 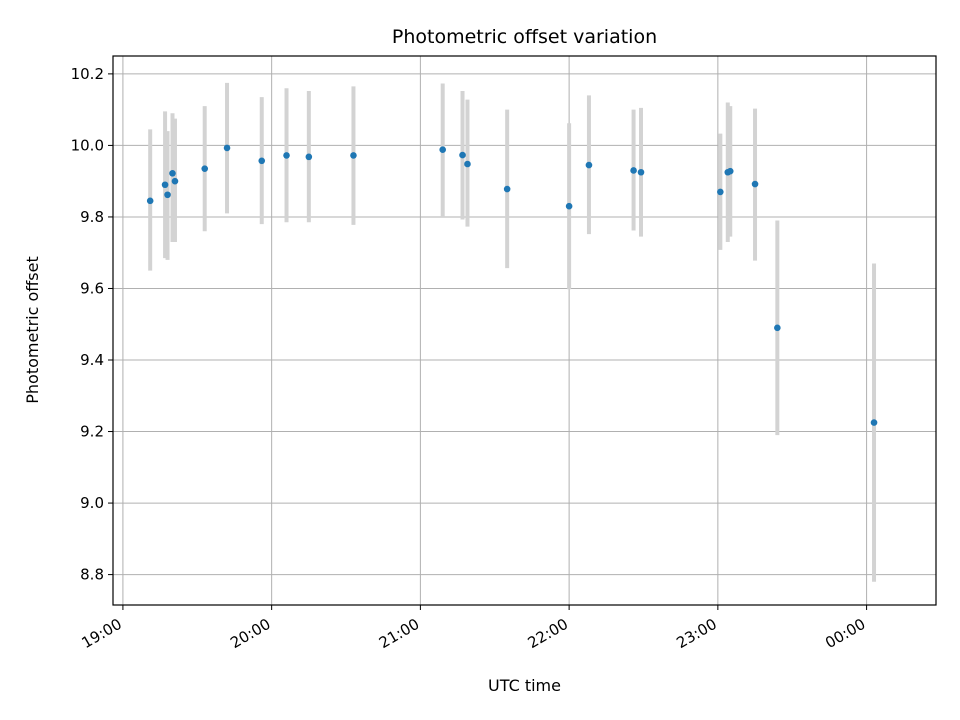 I want to click on x-axis: 19:00 20:00 21:00 22:00 23:00 00:00, so click(x=473, y=628).